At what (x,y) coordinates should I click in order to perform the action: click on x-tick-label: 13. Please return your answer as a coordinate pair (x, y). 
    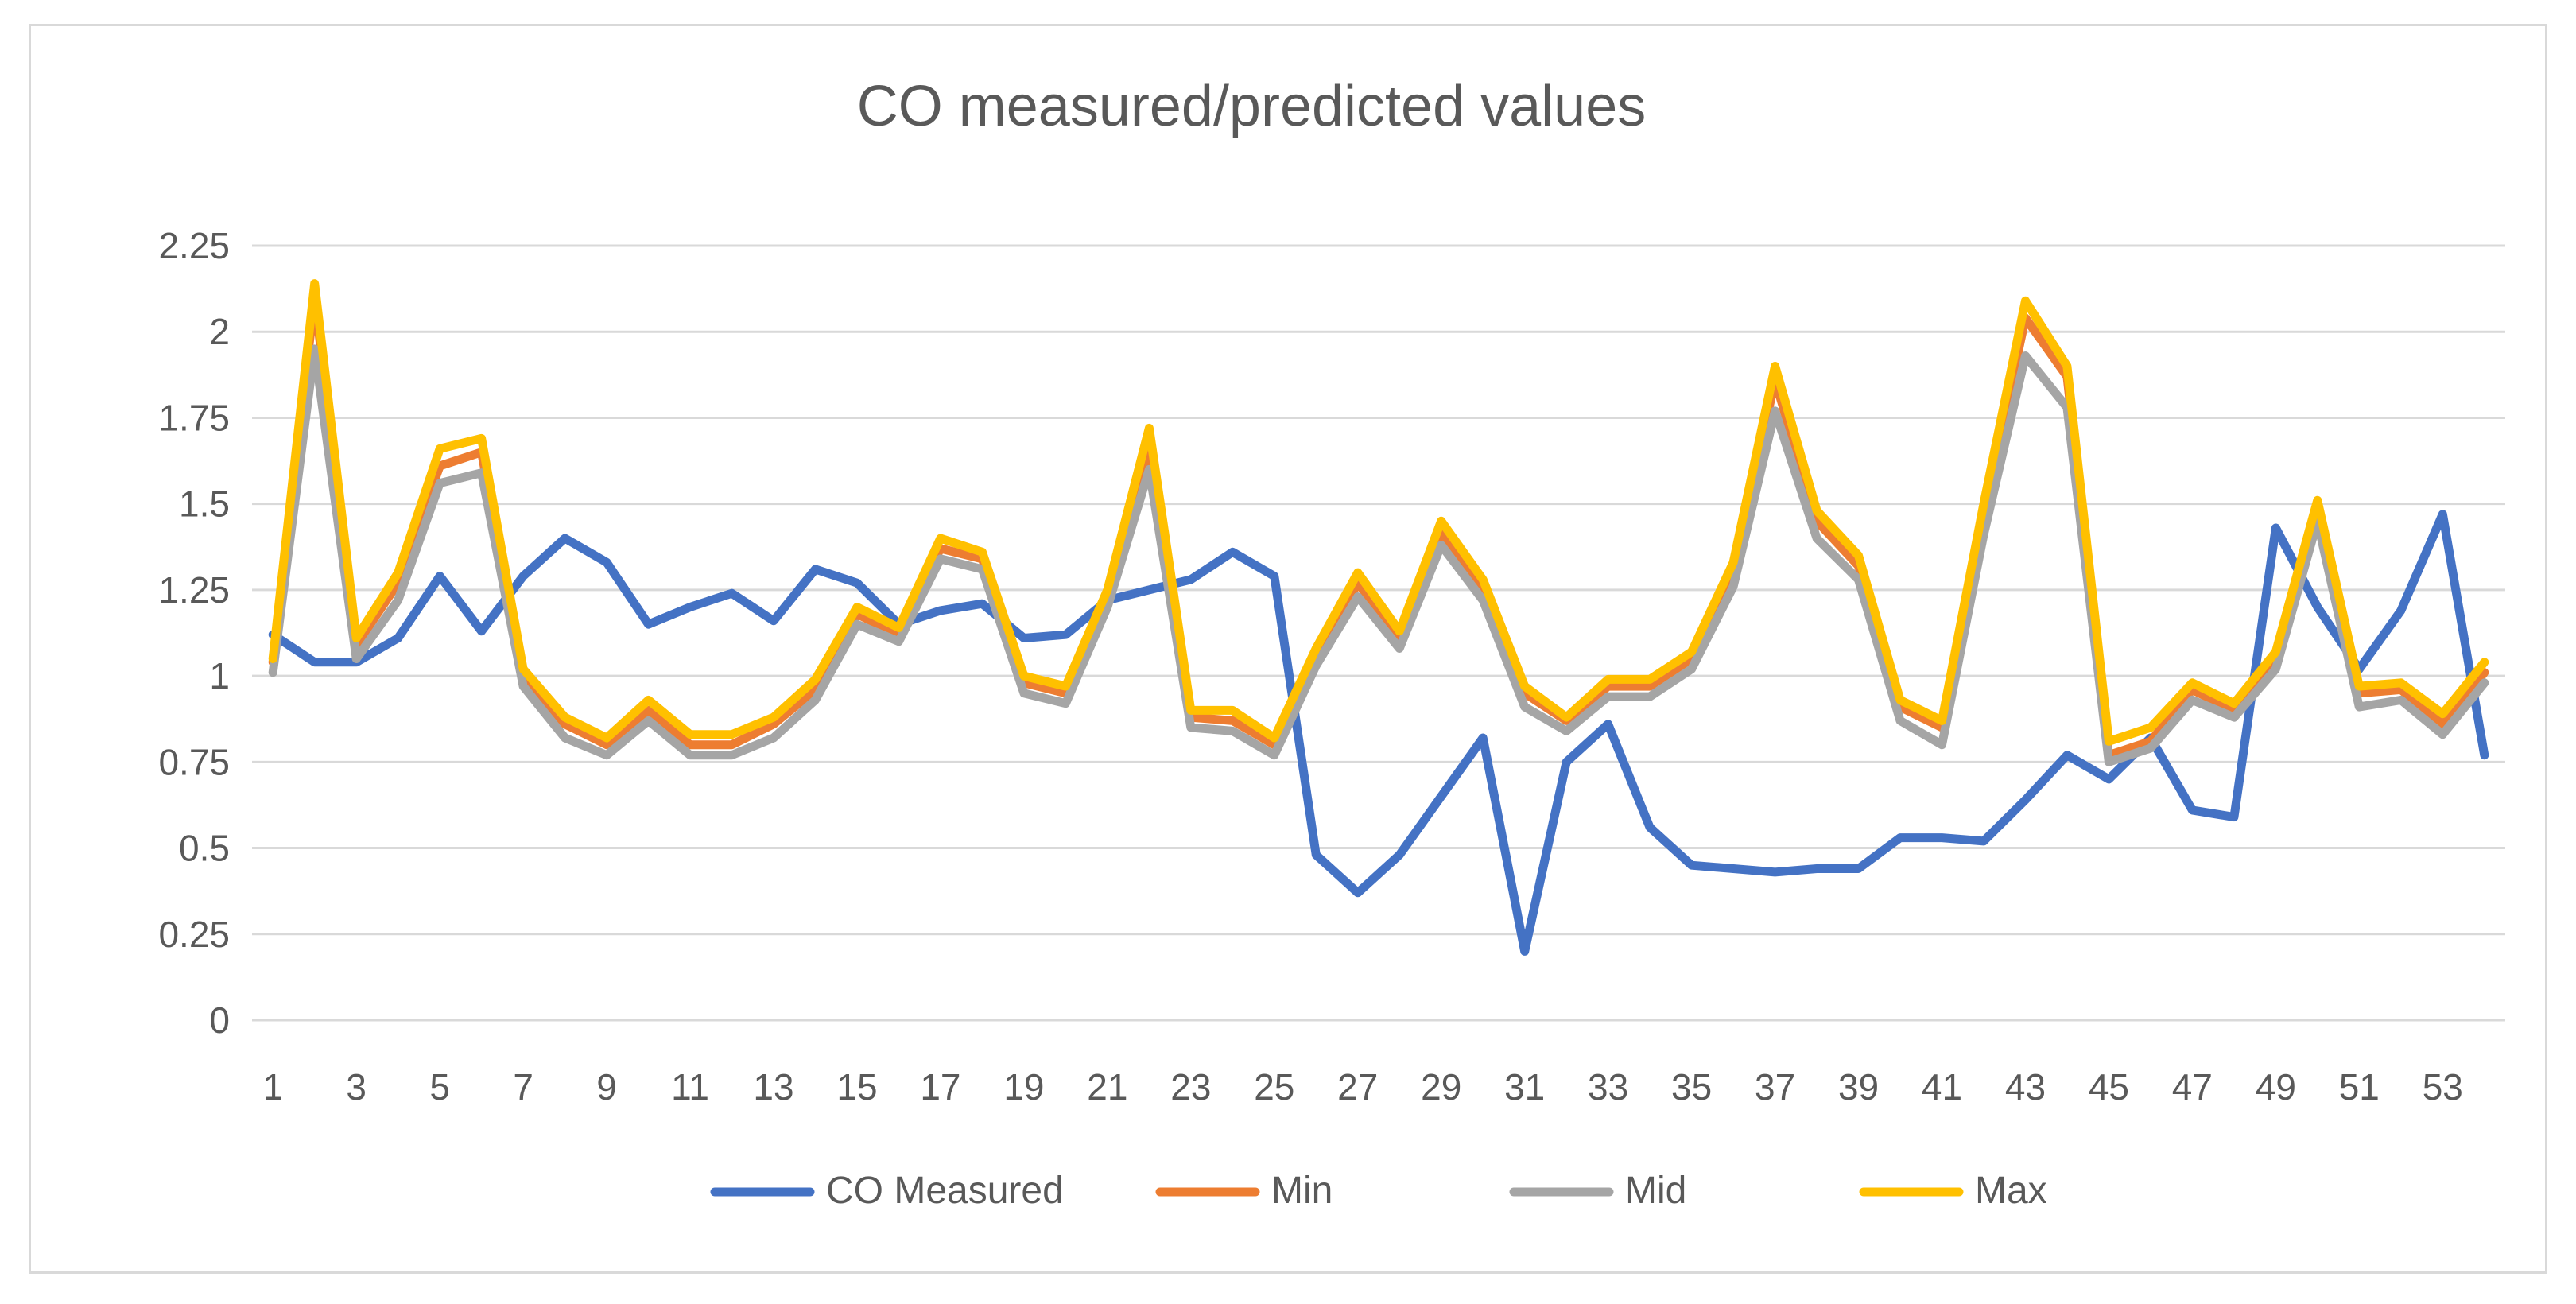
    Looking at the image, I should click on (773, 1087).